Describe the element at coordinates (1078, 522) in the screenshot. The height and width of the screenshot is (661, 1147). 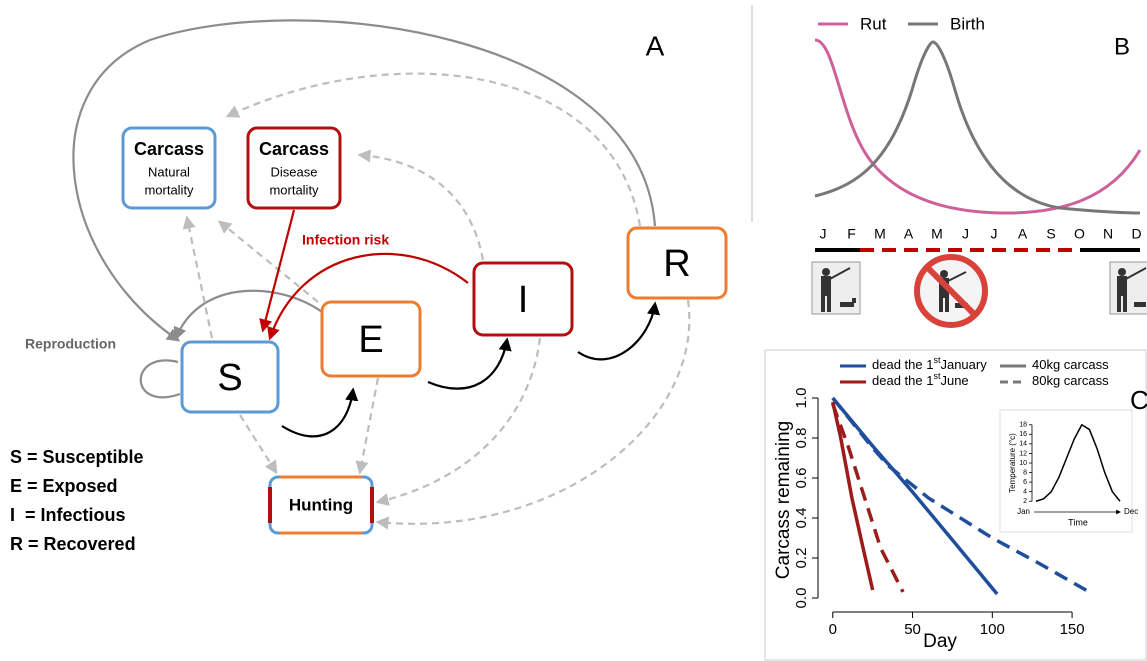
I see `inset-x-title: Time` at that location.